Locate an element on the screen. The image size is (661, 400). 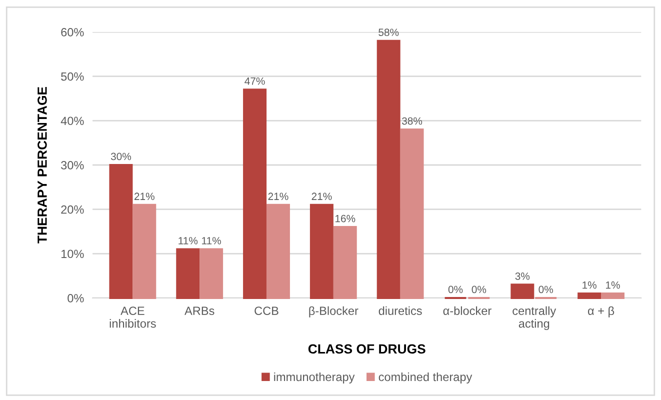
data-label: 58% is located at coordinates (388, 32).